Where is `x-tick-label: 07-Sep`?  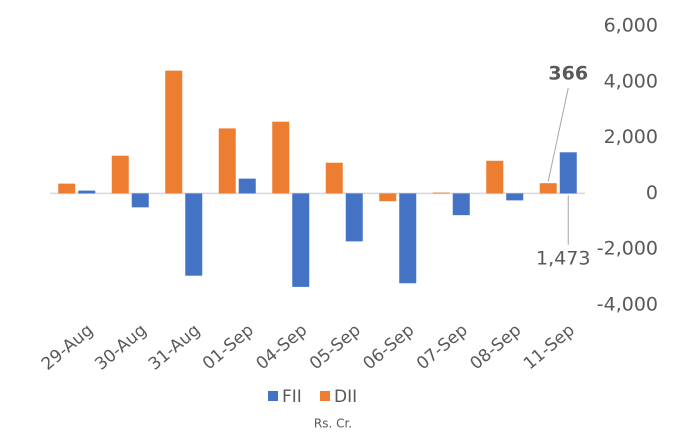 x-tick-label: 07-Sep is located at coordinates (442, 347).